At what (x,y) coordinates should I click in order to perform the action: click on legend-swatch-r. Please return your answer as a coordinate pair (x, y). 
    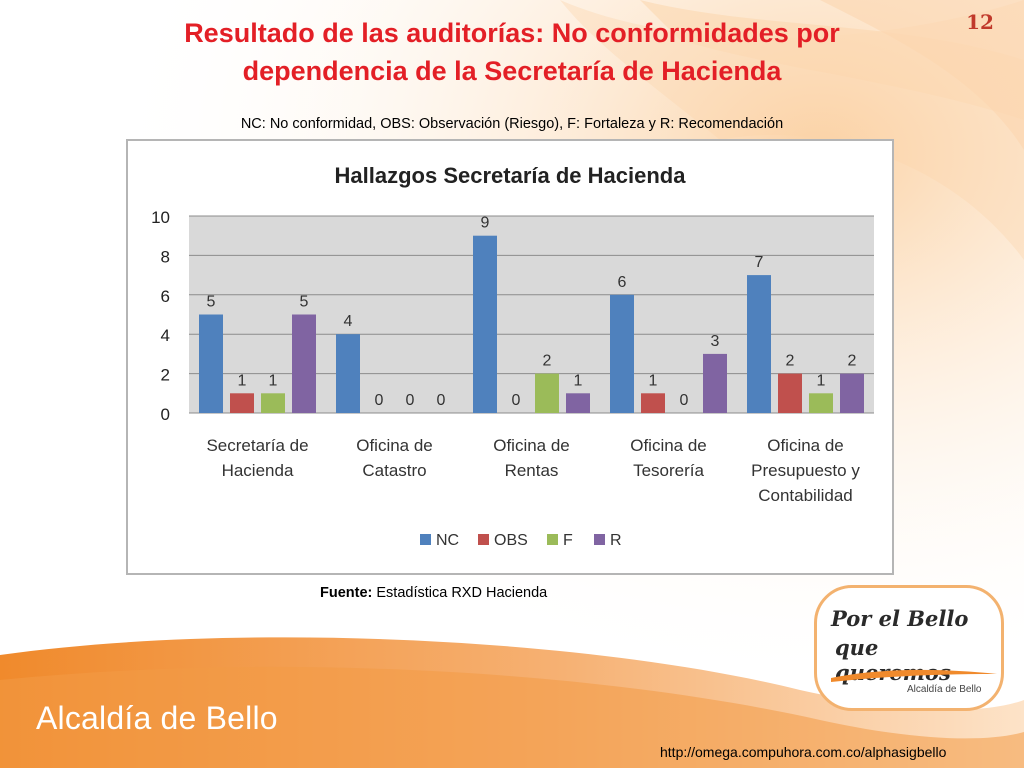
    Looking at the image, I should click on (599, 539).